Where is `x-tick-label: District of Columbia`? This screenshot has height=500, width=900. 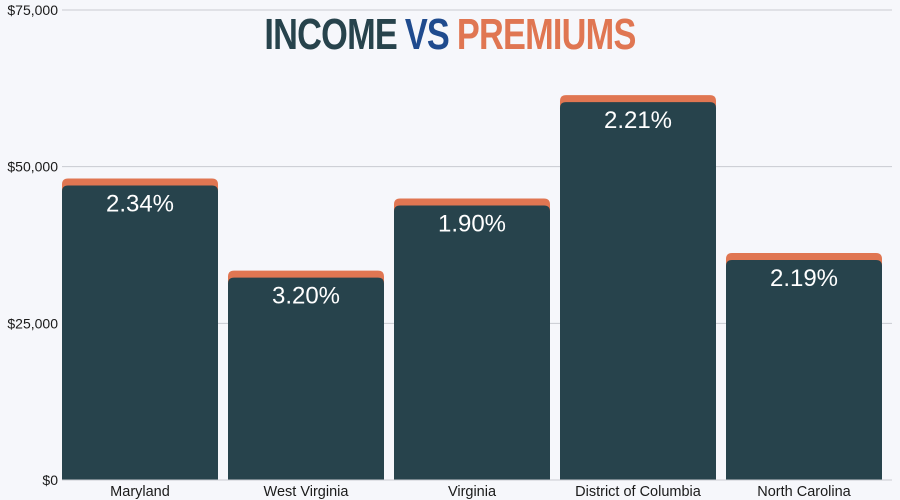
x-tick-label: District of Columbia is located at coordinates (638, 492).